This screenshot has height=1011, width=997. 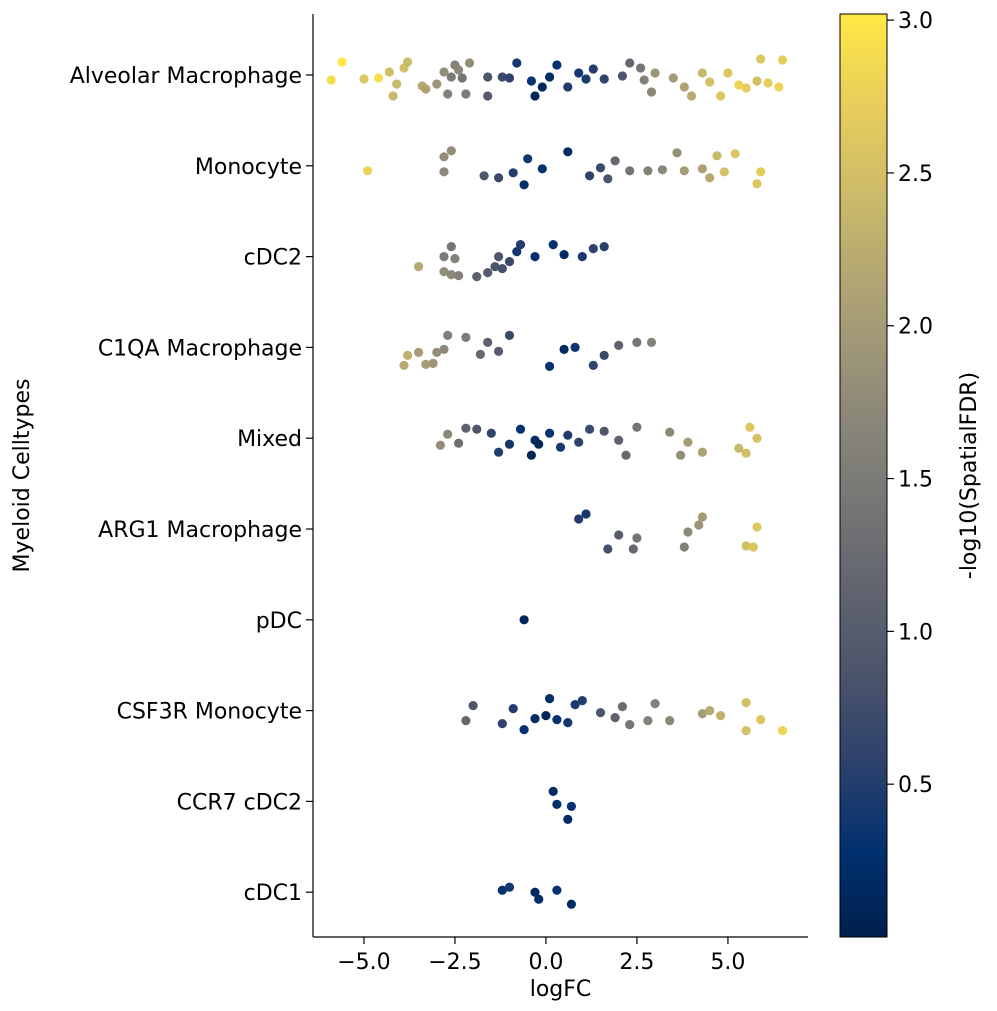 I want to click on y-tick-label: ARG1 Macrophage, so click(x=200, y=530).